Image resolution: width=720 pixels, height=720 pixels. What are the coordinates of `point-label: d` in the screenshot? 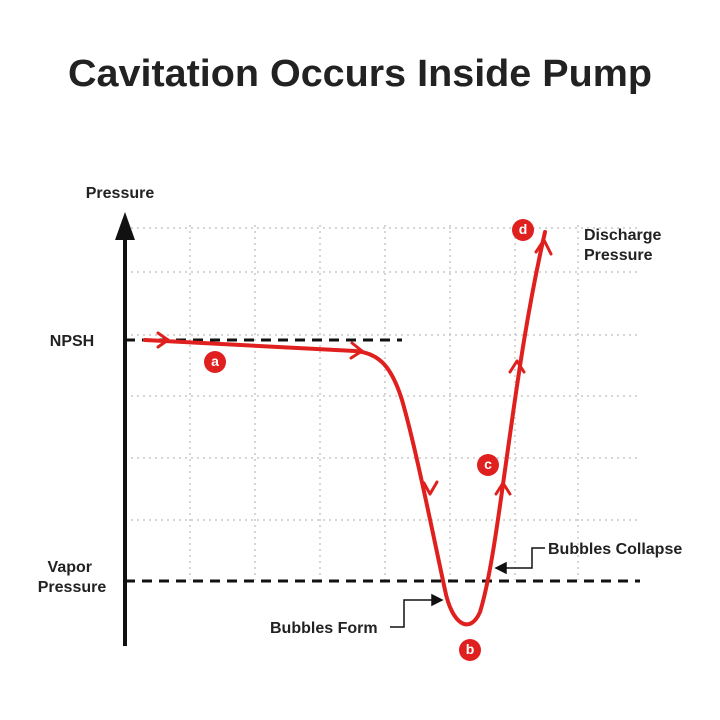 It's located at (523, 229).